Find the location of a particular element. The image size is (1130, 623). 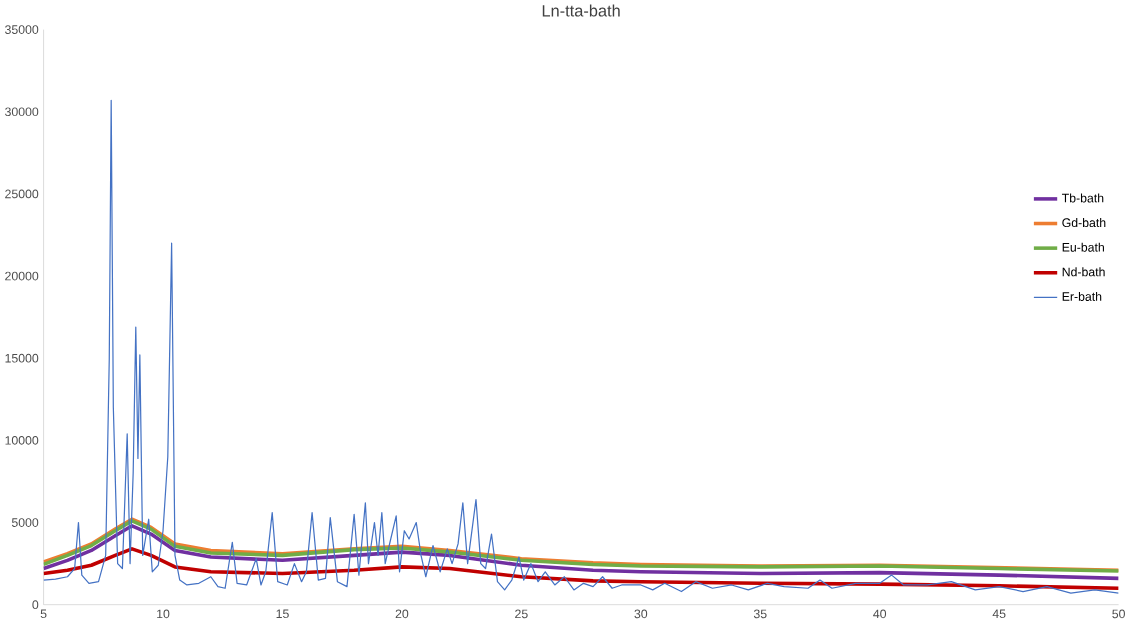

y-tick-label: 30000 is located at coordinates (22, 112).